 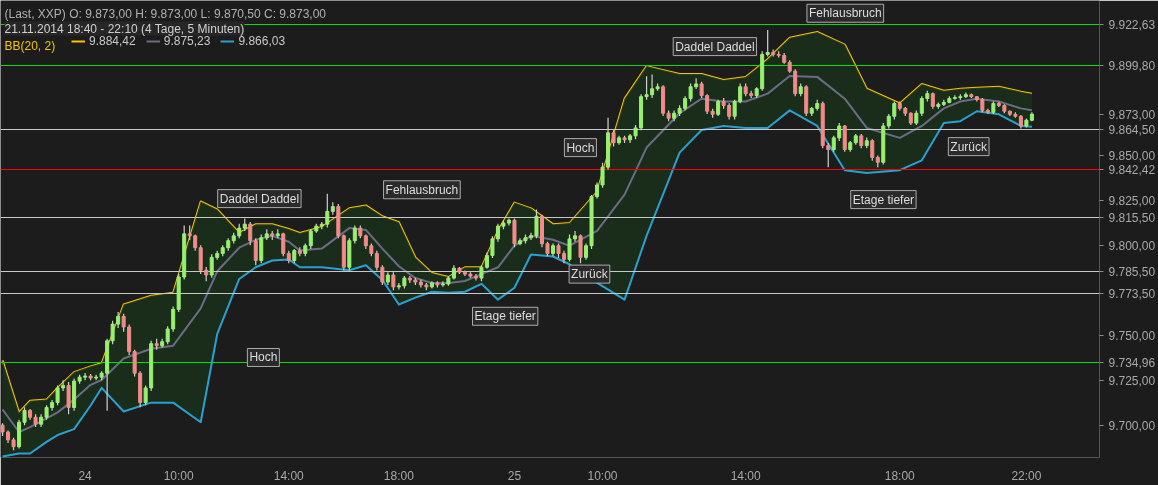 What do you see at coordinates (1132, 155) in the screenshot?
I see `y-tick-label: 9.850,00` at bounding box center [1132, 155].